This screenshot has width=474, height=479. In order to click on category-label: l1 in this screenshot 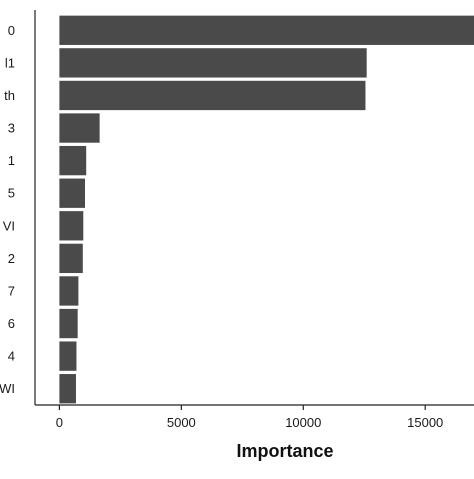, I will do `click(10, 62)`.